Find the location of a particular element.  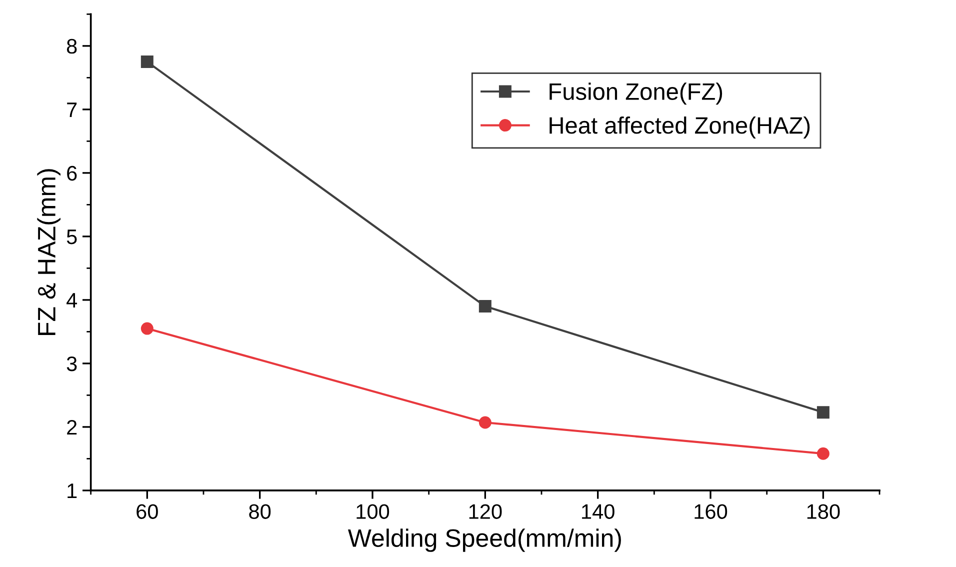

x-tick-label: 60 is located at coordinates (147, 511).